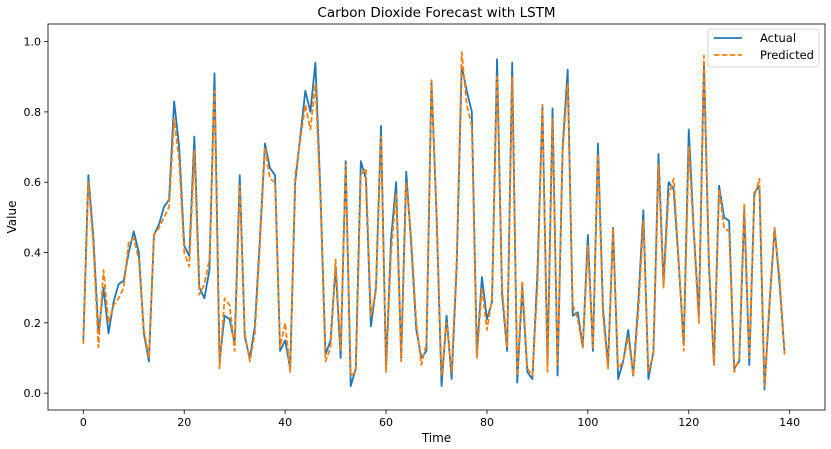 Image resolution: width=831 pixels, height=449 pixels. What do you see at coordinates (33, 42) in the screenshot?
I see `y-tick-label: 1.0` at bounding box center [33, 42].